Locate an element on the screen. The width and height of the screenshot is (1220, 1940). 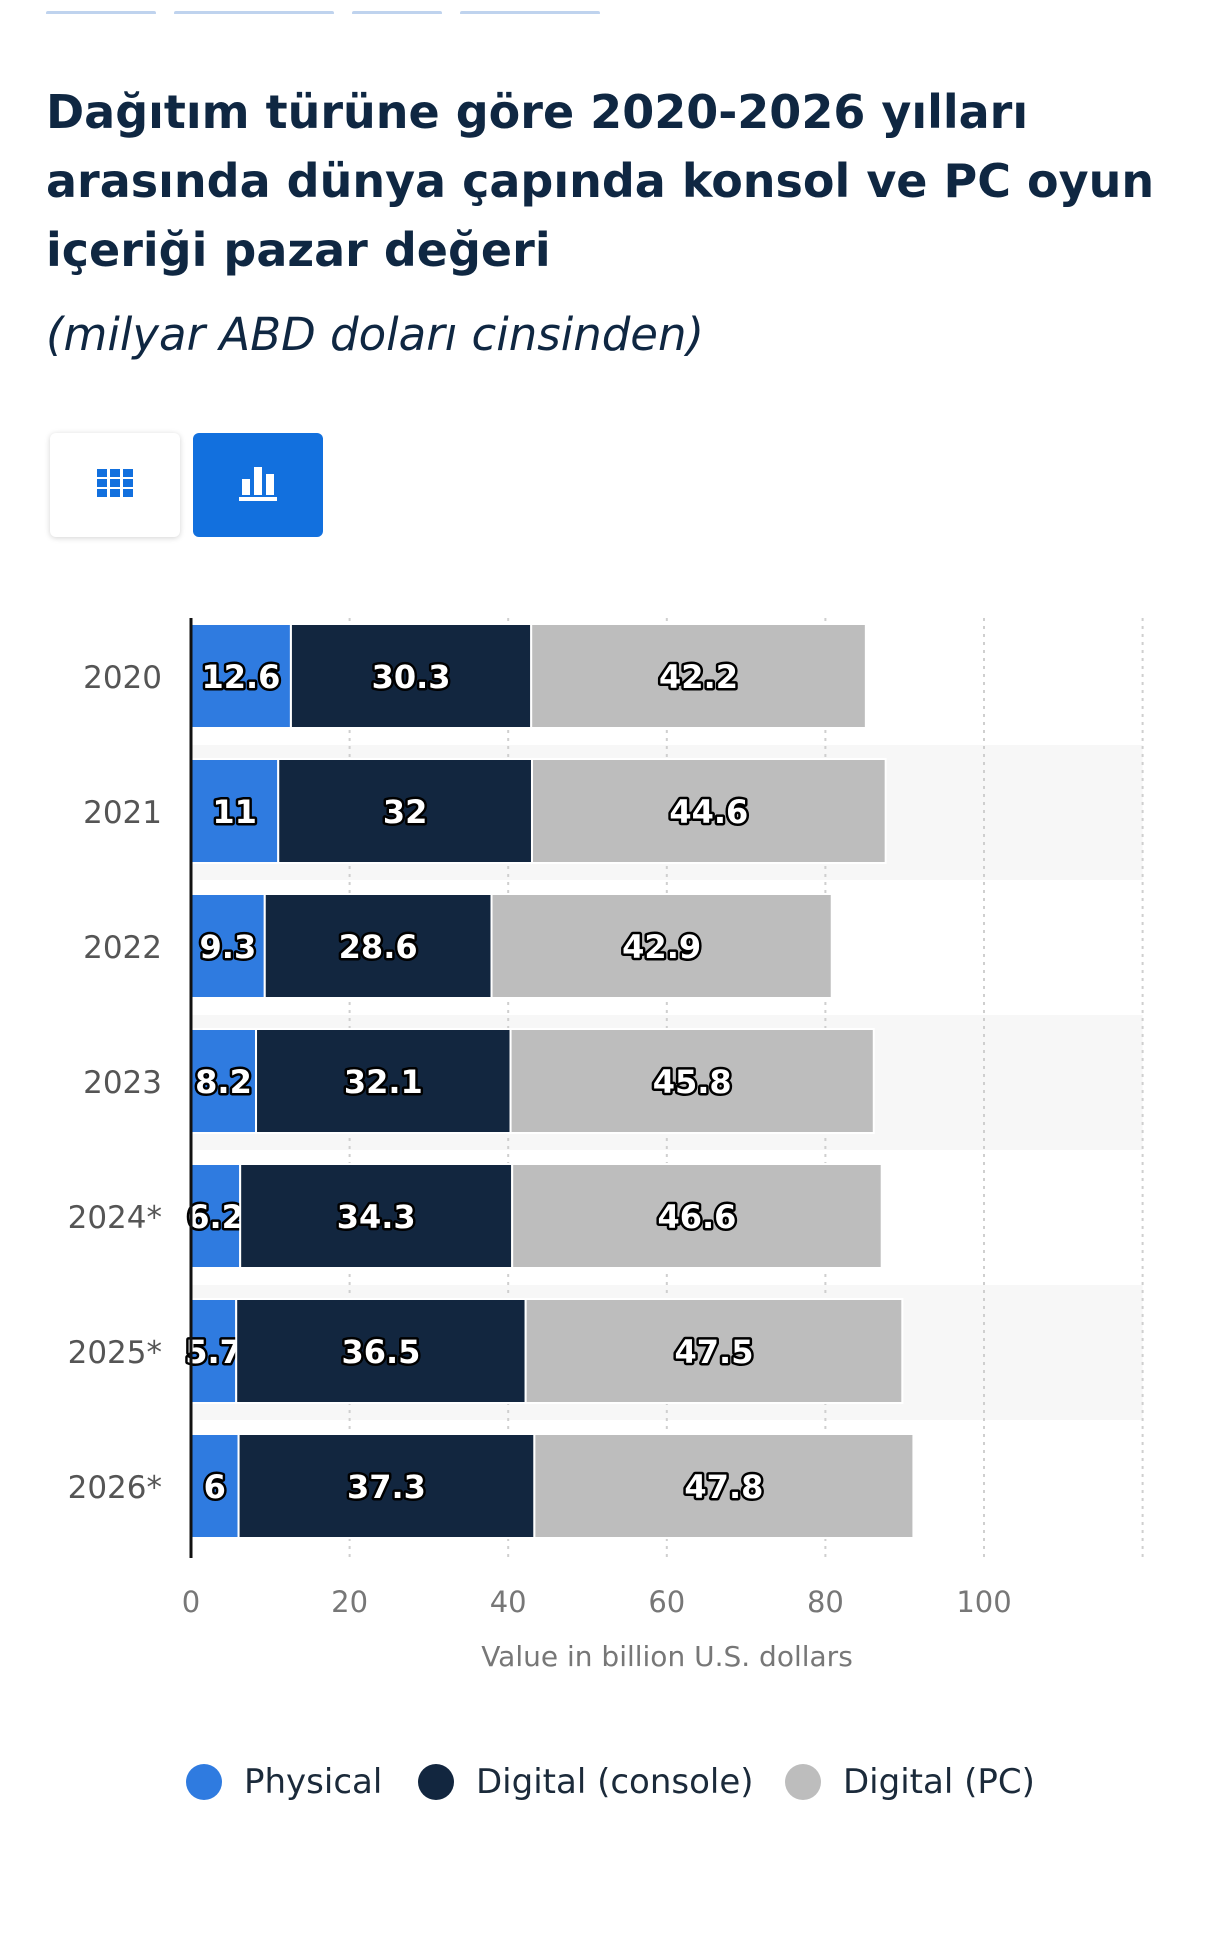
data-label: 6 is located at coordinates (215, 1487).